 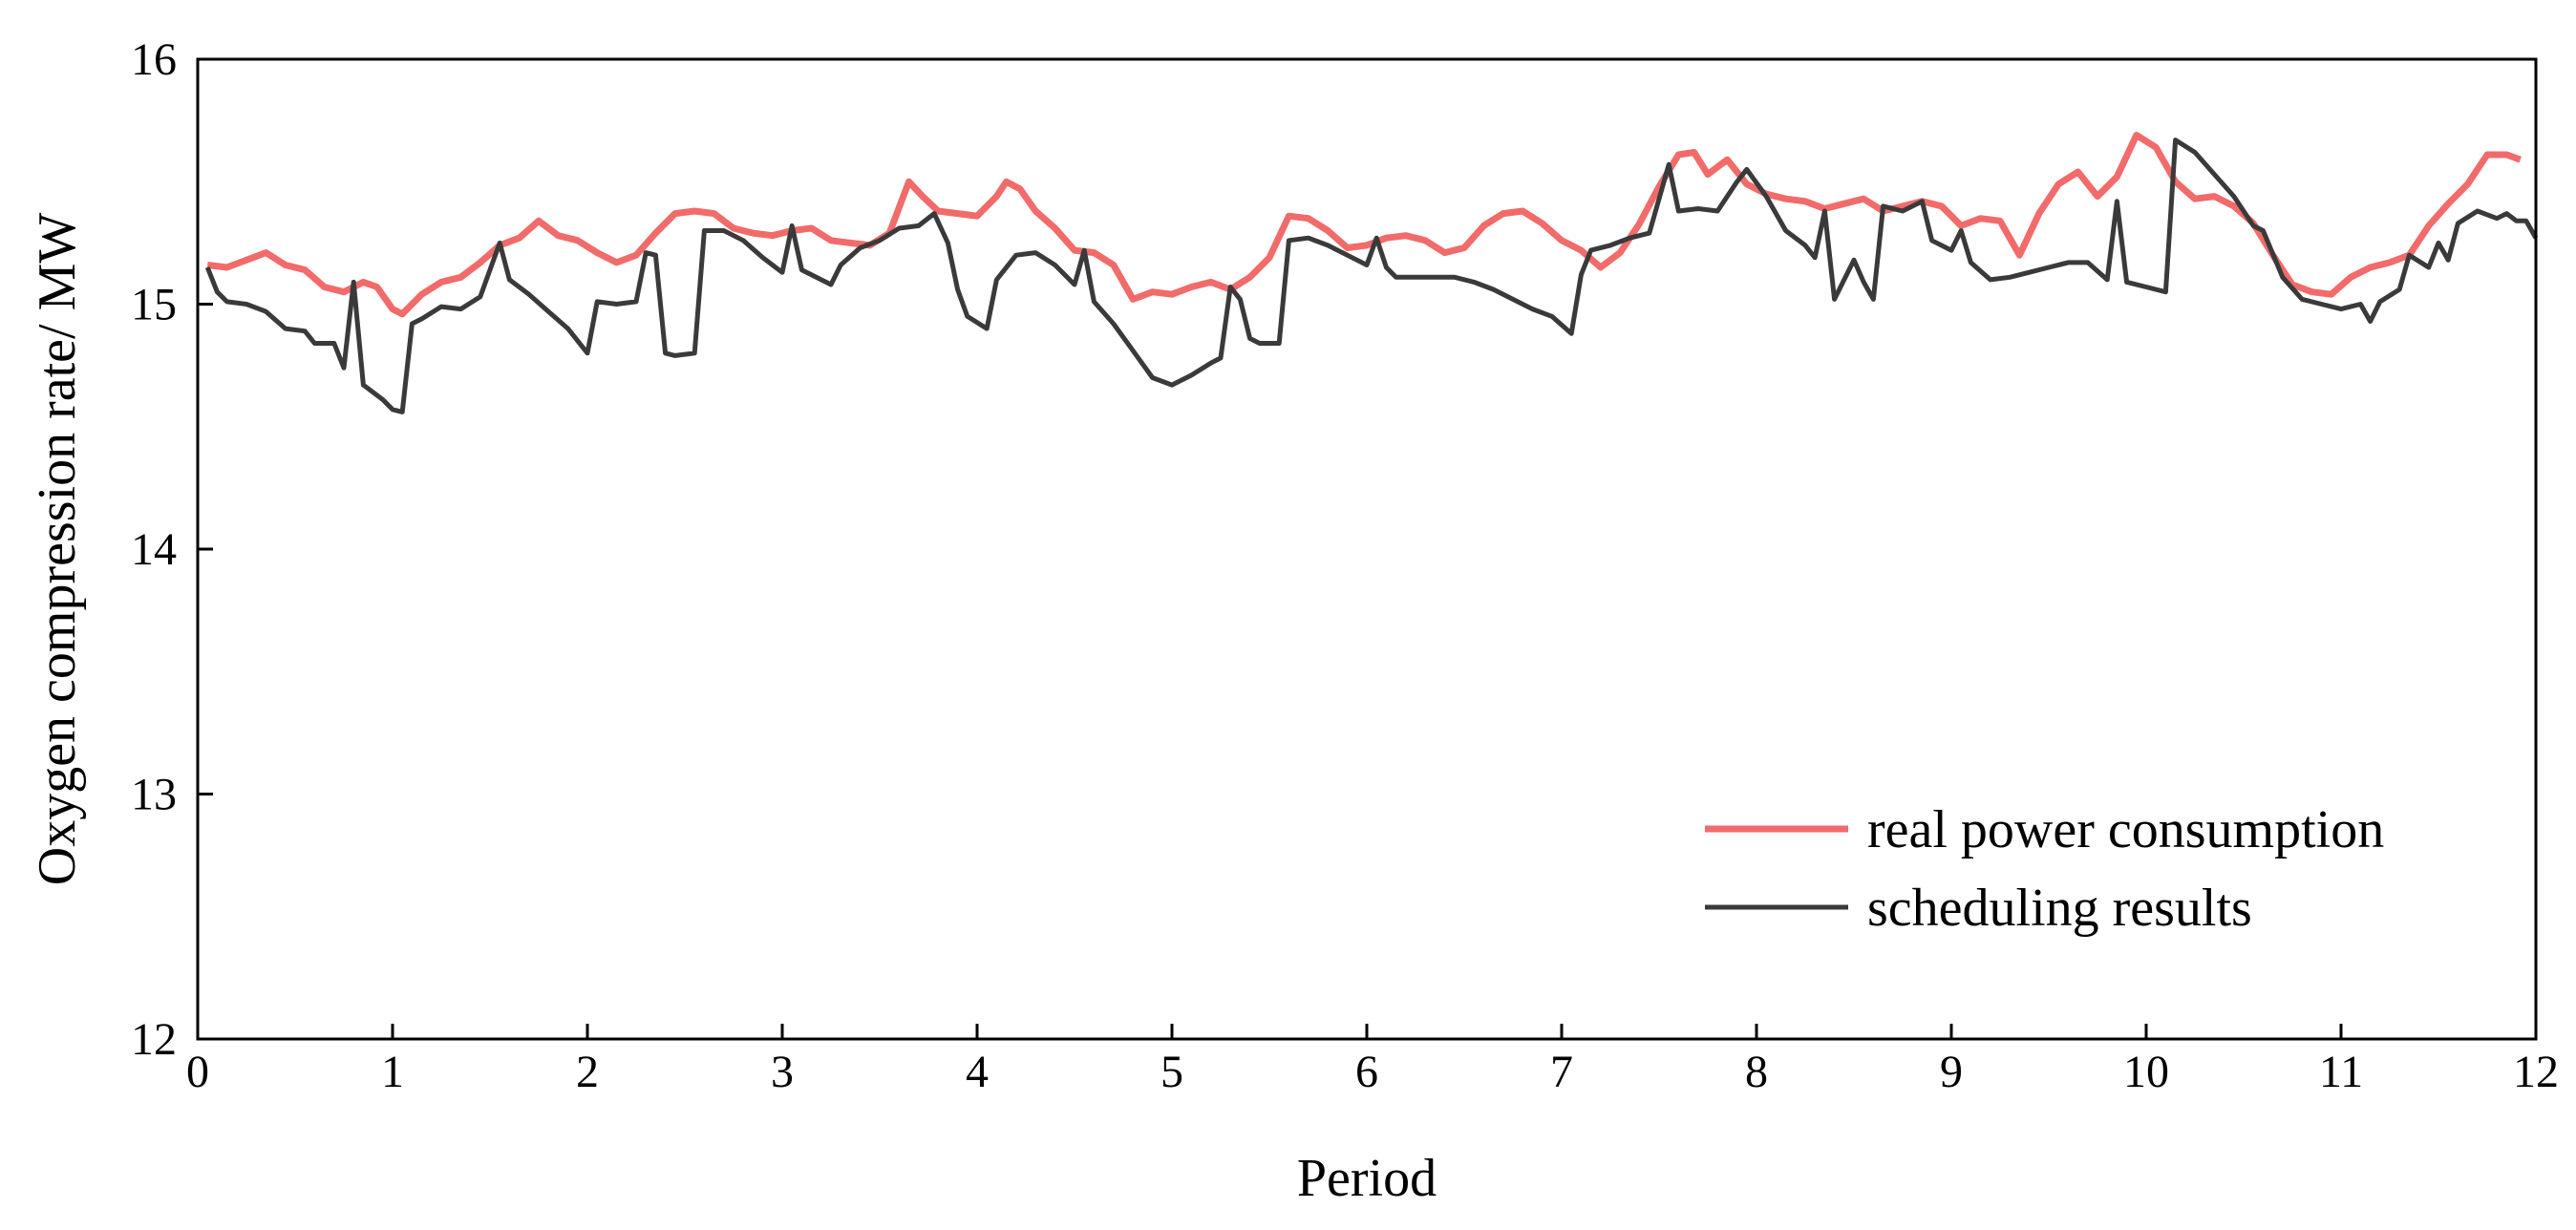 I want to click on legend-label-scheduling: scheduling results, so click(x=2059, y=908).